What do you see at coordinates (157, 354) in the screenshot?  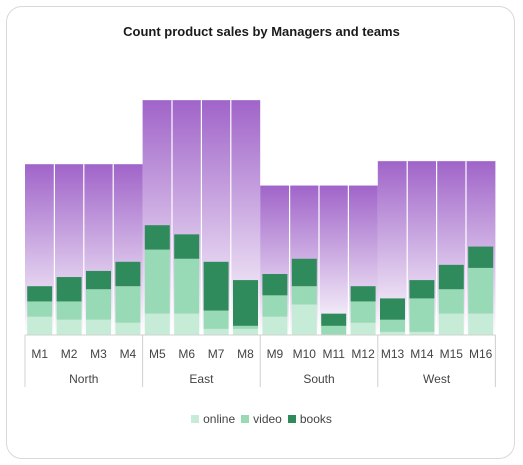 I see `x-tick-label: M5` at bounding box center [157, 354].